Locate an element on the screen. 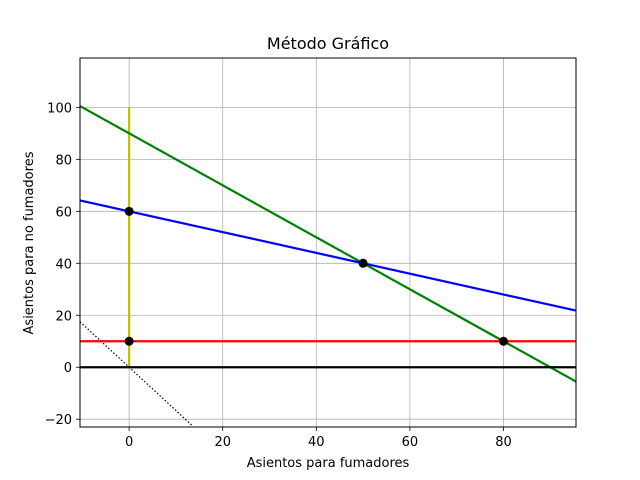 The height and width of the screenshot is (480, 640). chart-title: Método Gráfico is located at coordinates (328, 43).